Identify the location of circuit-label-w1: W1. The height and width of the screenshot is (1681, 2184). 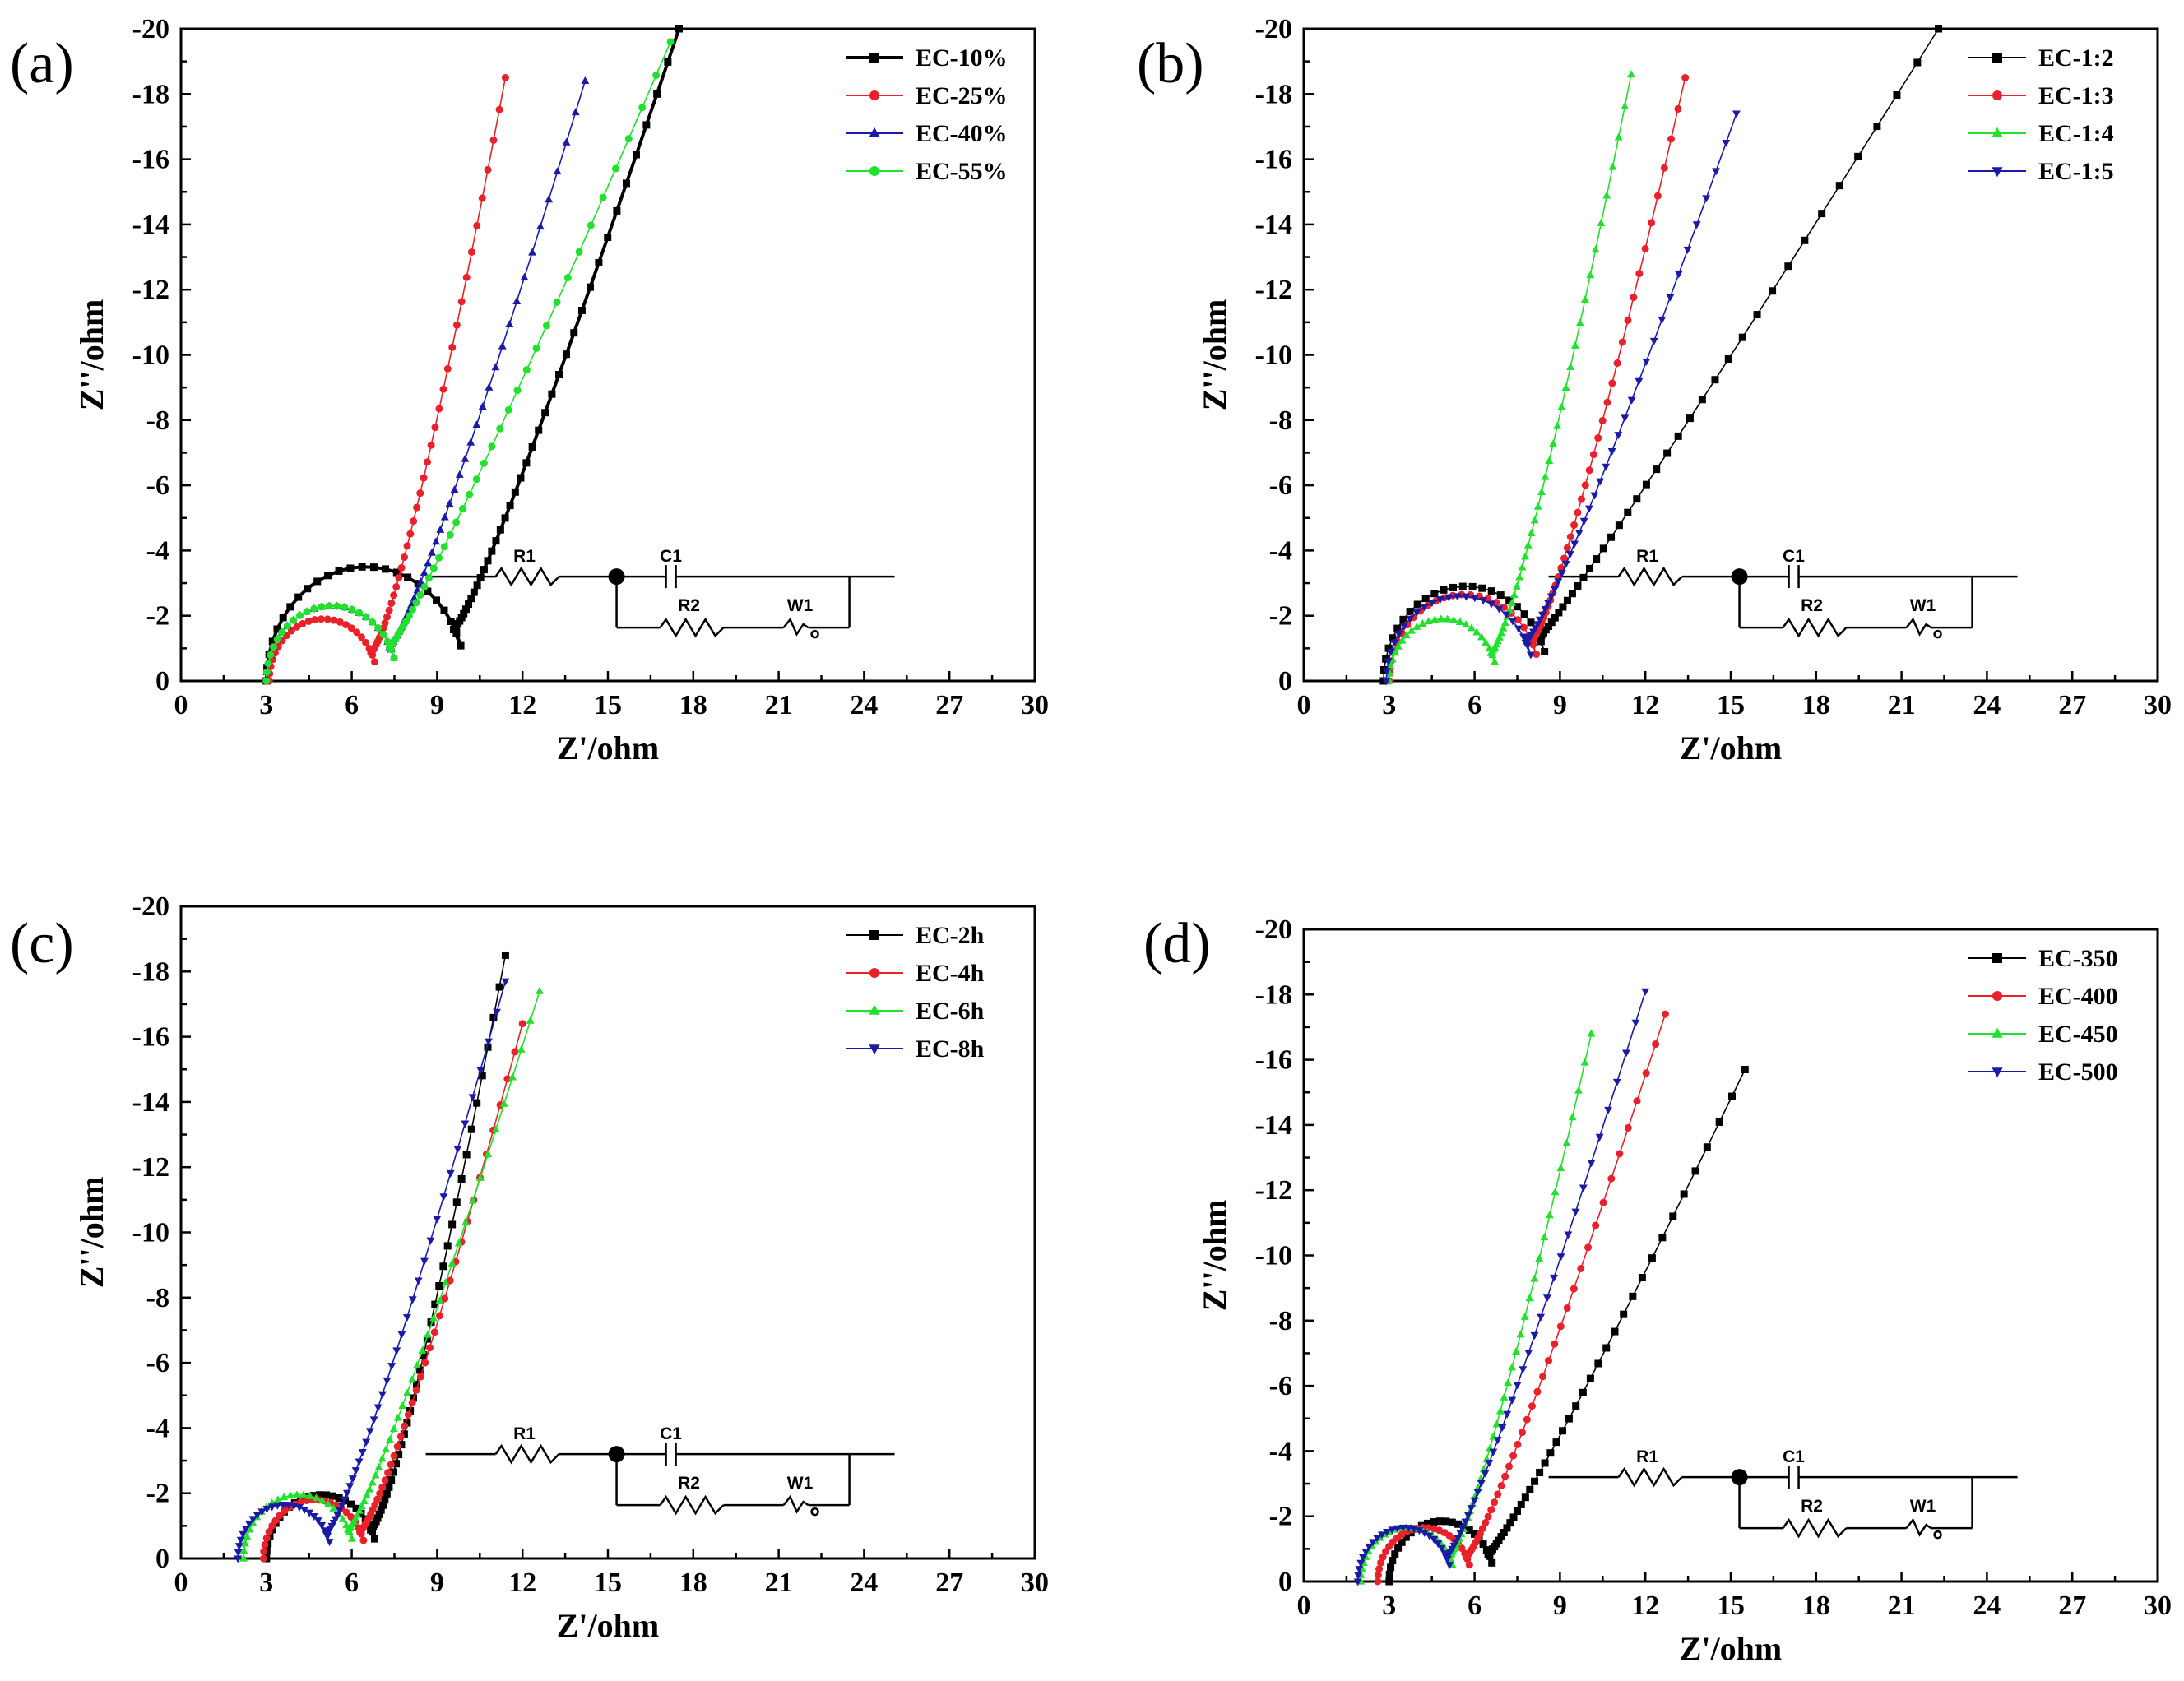
(1923, 605).